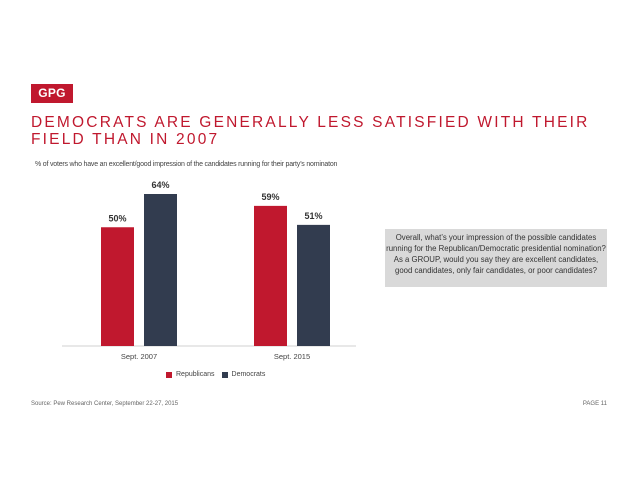  Describe the element at coordinates (169, 374) in the screenshot. I see `legend-swatch-republicans` at that location.